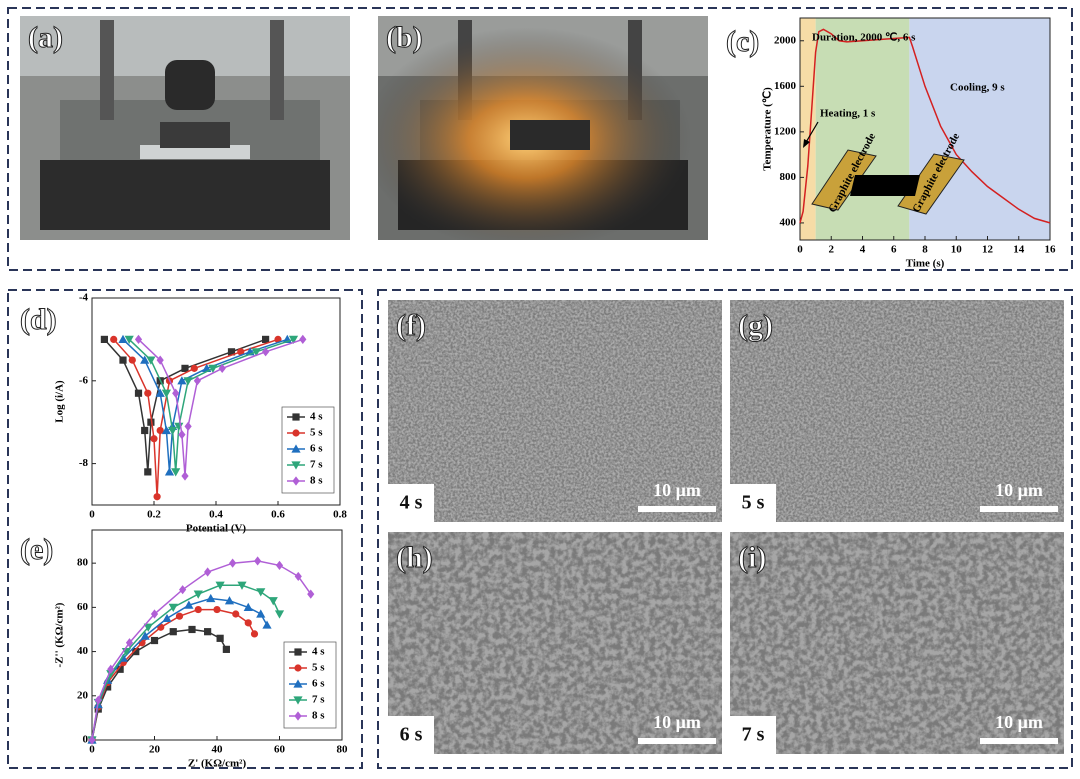  Describe the element at coordinates (543, 128) in the screenshot. I see `photo-b: (b)` at that location.